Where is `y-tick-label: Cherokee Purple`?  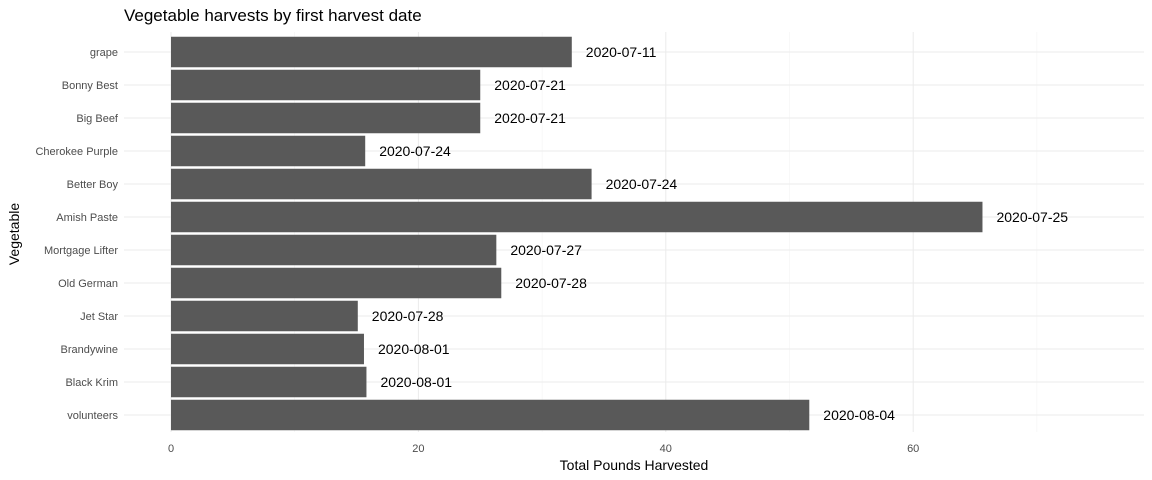
y-tick-label: Cherokee Purple is located at coordinates (76, 152).